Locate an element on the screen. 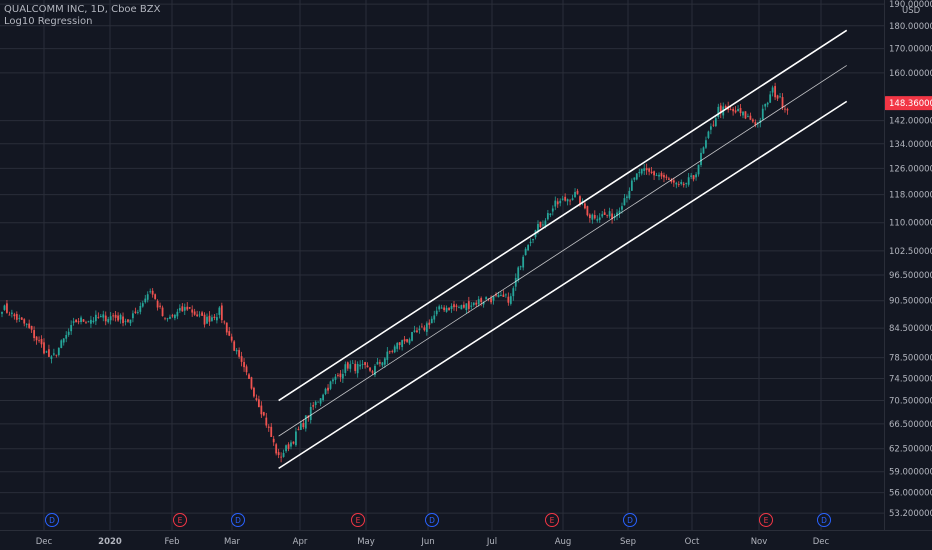 This screenshot has width=932, height=550. price-tick-label: 142.00000000 is located at coordinates (910, 122).